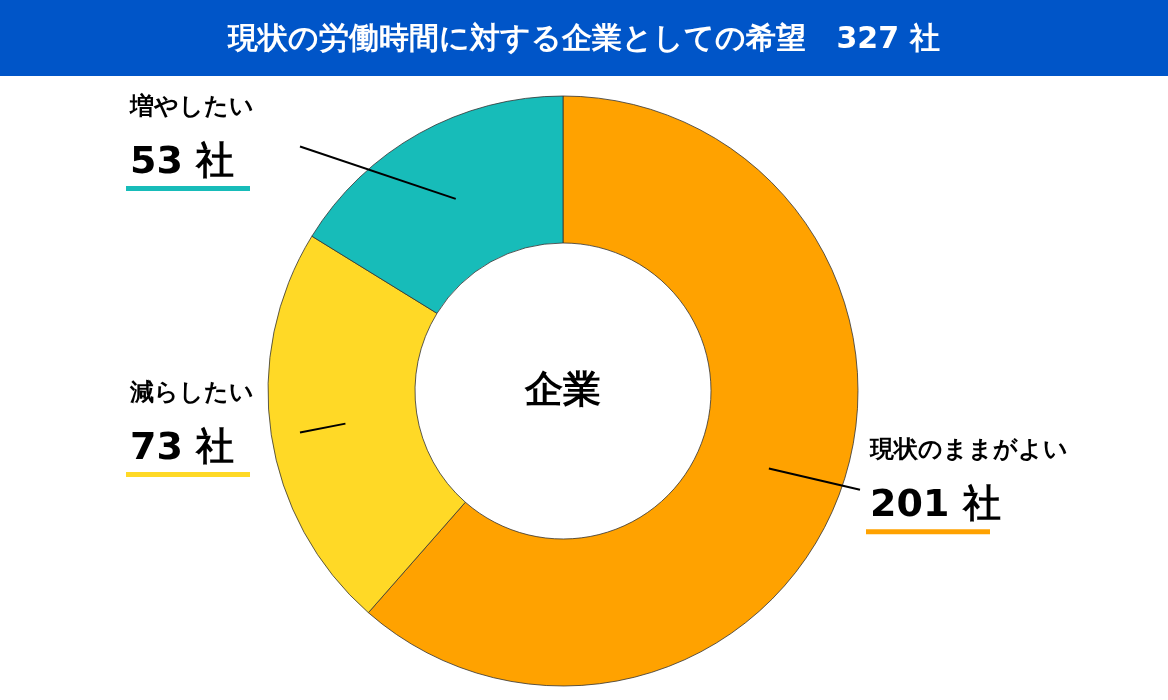  I want to click on text: 企業, so click(562, 389).